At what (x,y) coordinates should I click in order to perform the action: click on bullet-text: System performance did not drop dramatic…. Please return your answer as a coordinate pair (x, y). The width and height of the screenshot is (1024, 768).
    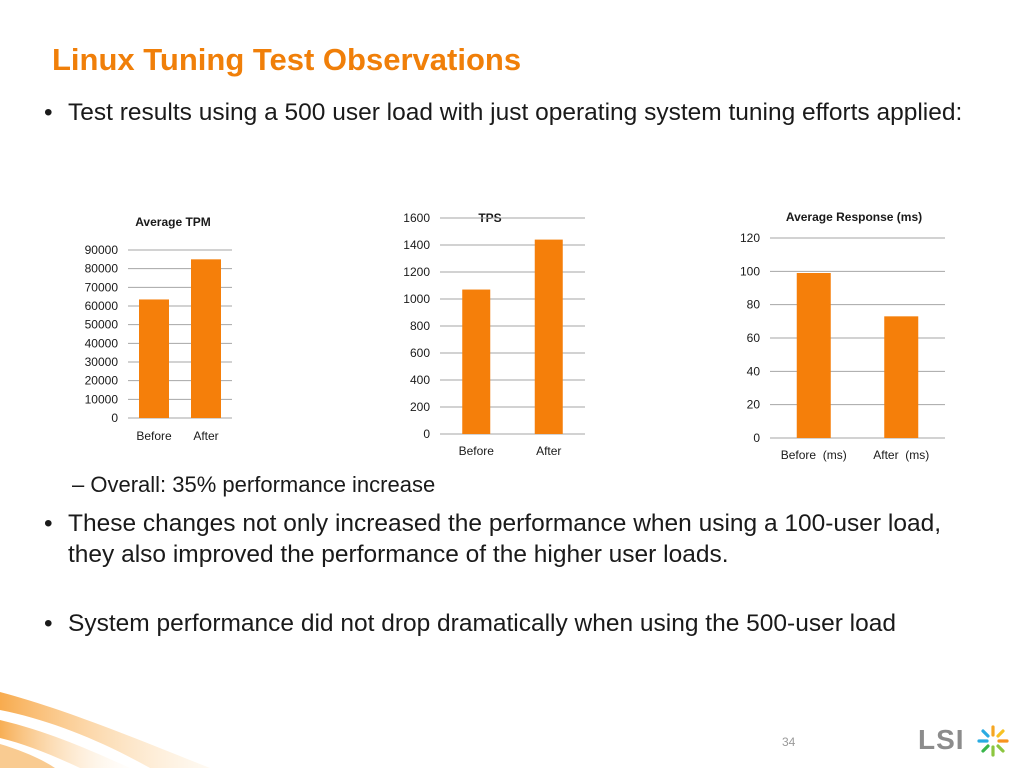
    Looking at the image, I should click on (482, 623).